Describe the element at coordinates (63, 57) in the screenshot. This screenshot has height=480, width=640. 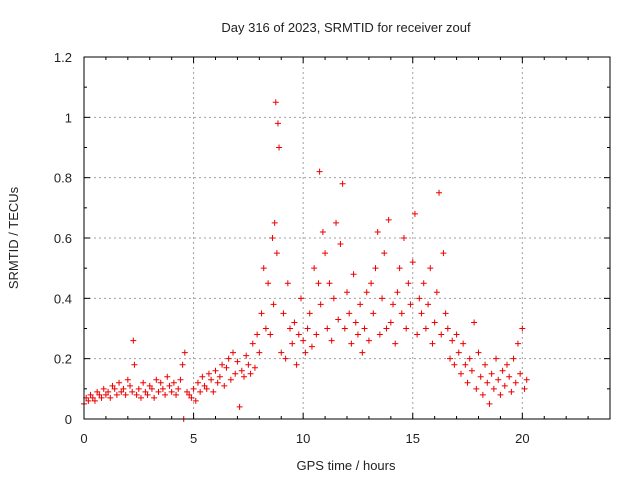
I see `y-tick-label: 1.2` at that location.